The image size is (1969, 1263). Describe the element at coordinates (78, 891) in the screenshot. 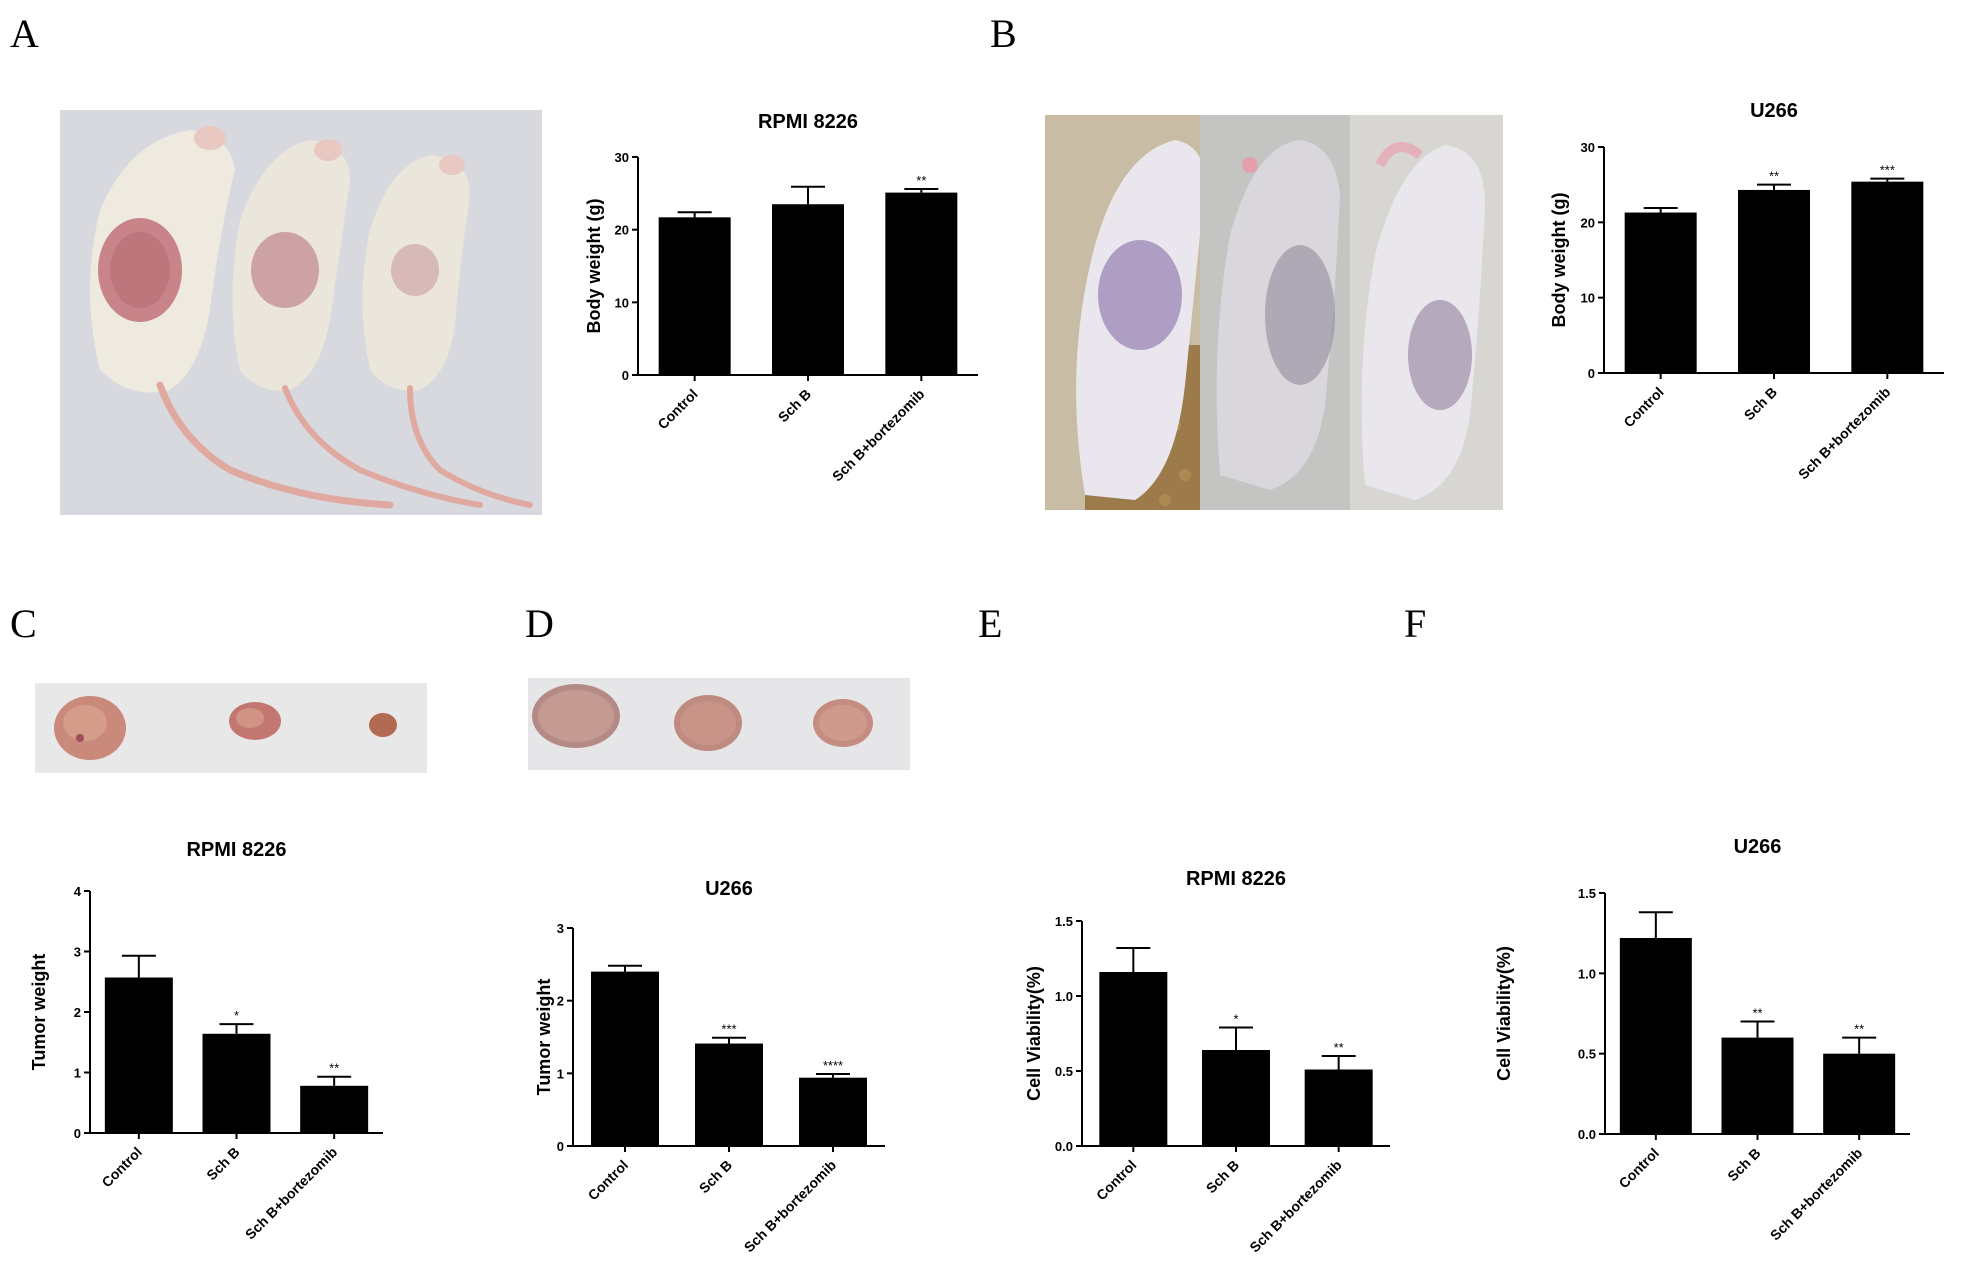

I see `y-tick-label: 4` at that location.